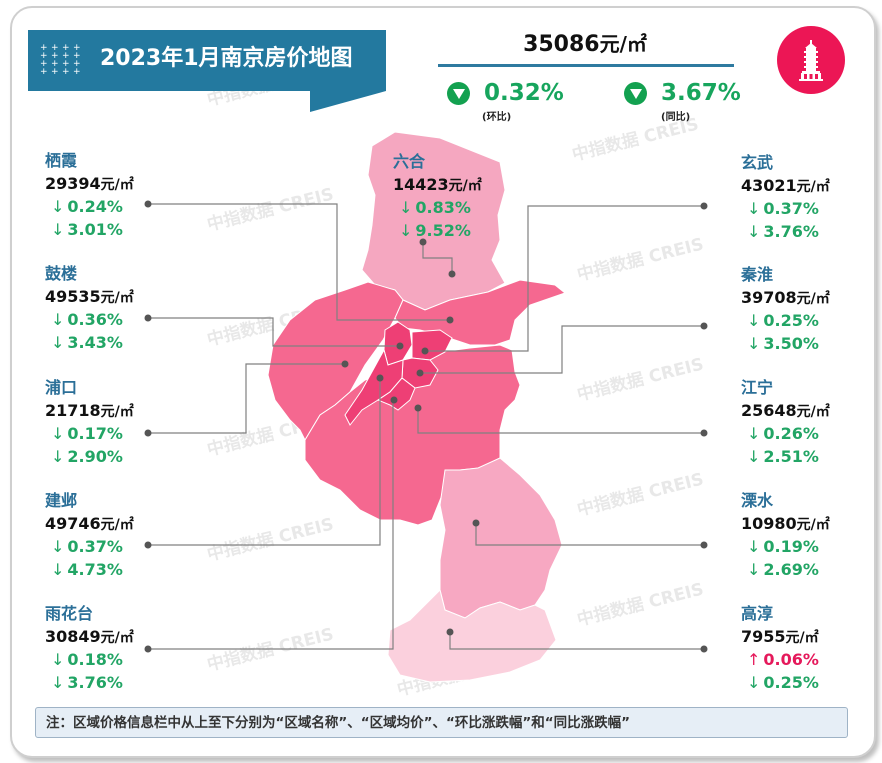 The height and width of the screenshot is (763, 882). What do you see at coordinates (783, 659) in the screenshot?
I see `region-mom: ↑ 0.06%` at bounding box center [783, 659].